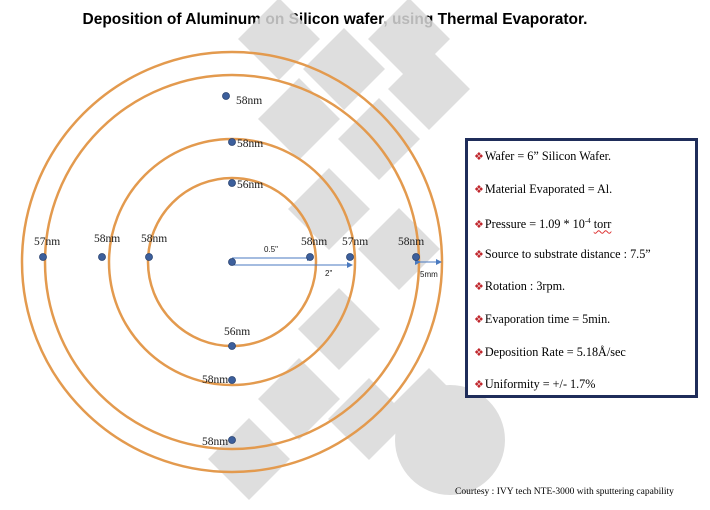 This screenshot has height=510, width=710. What do you see at coordinates (314, 242) in the screenshot?
I see `label-right-inner: 58nm` at bounding box center [314, 242].